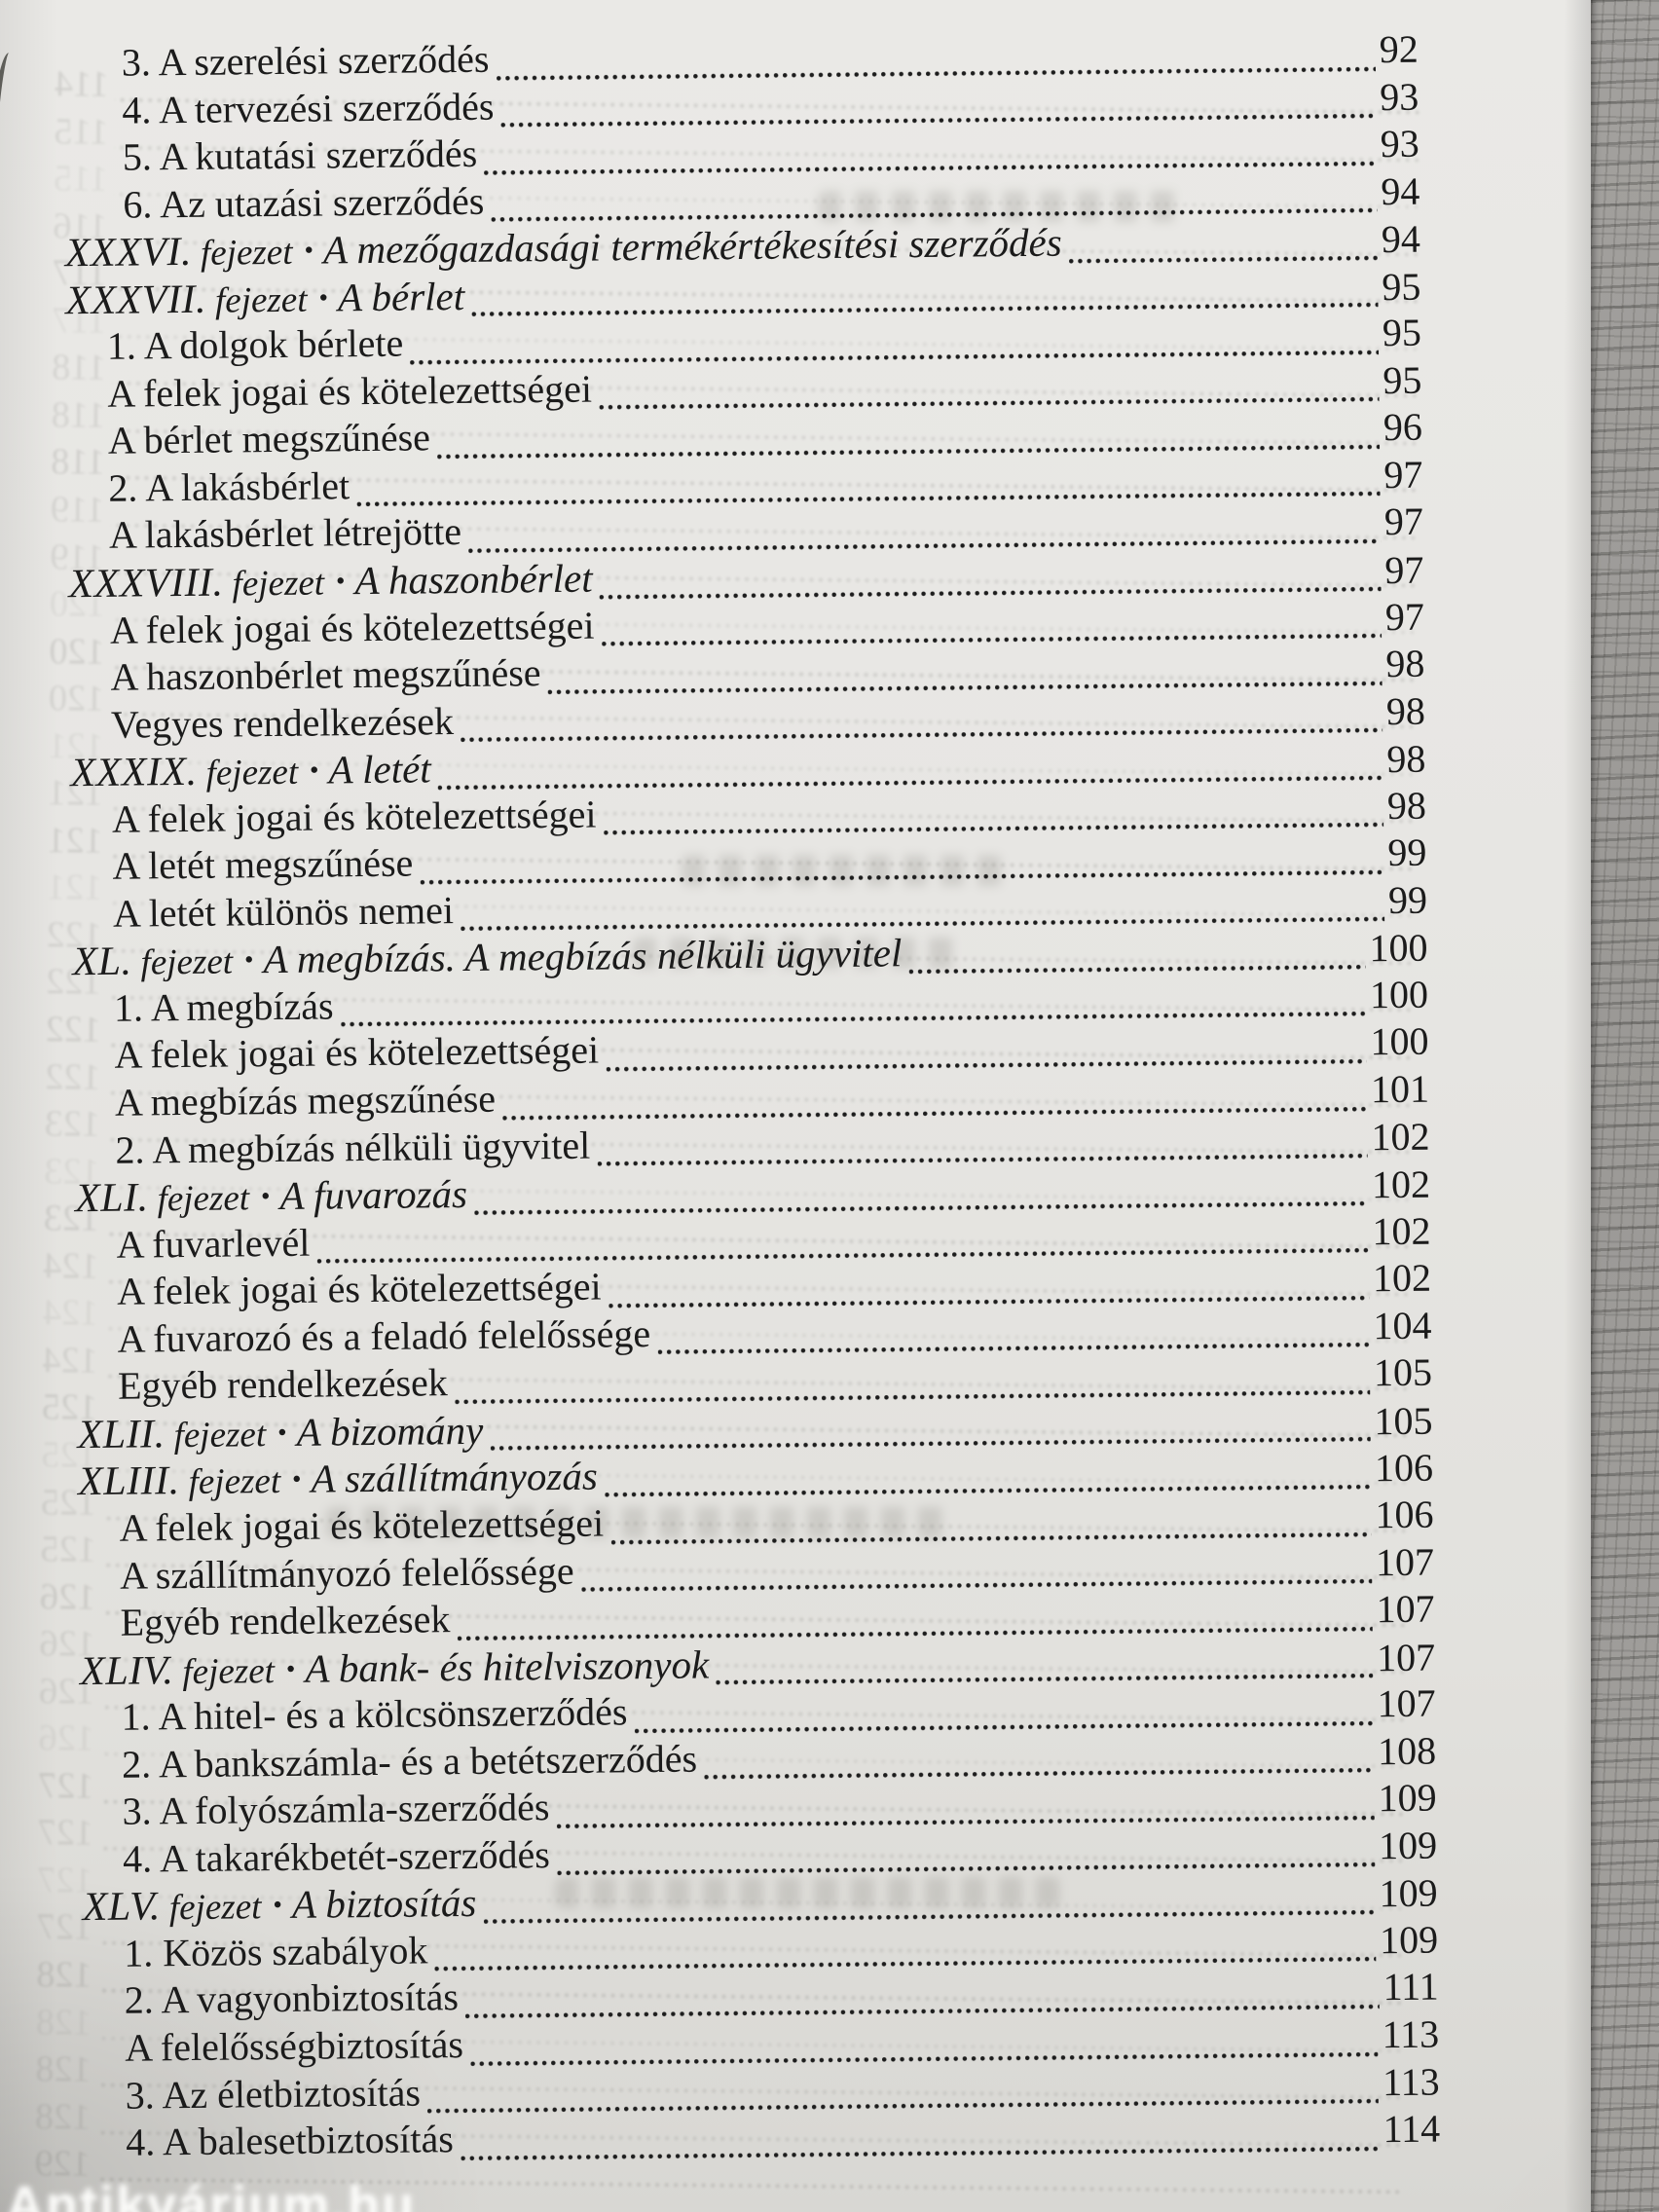 The width and height of the screenshot is (1659, 2212). I want to click on chapter-roman-numeral: XLI., so click(111, 1198).